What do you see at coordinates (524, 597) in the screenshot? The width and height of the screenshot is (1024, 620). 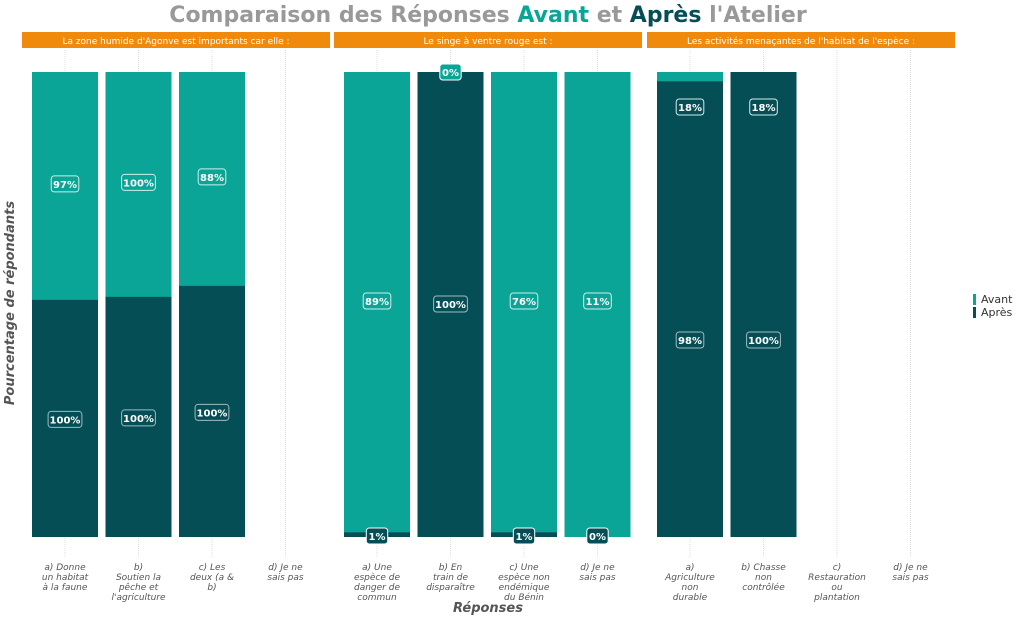 I see `tick-label: du Bénin` at bounding box center [524, 597].